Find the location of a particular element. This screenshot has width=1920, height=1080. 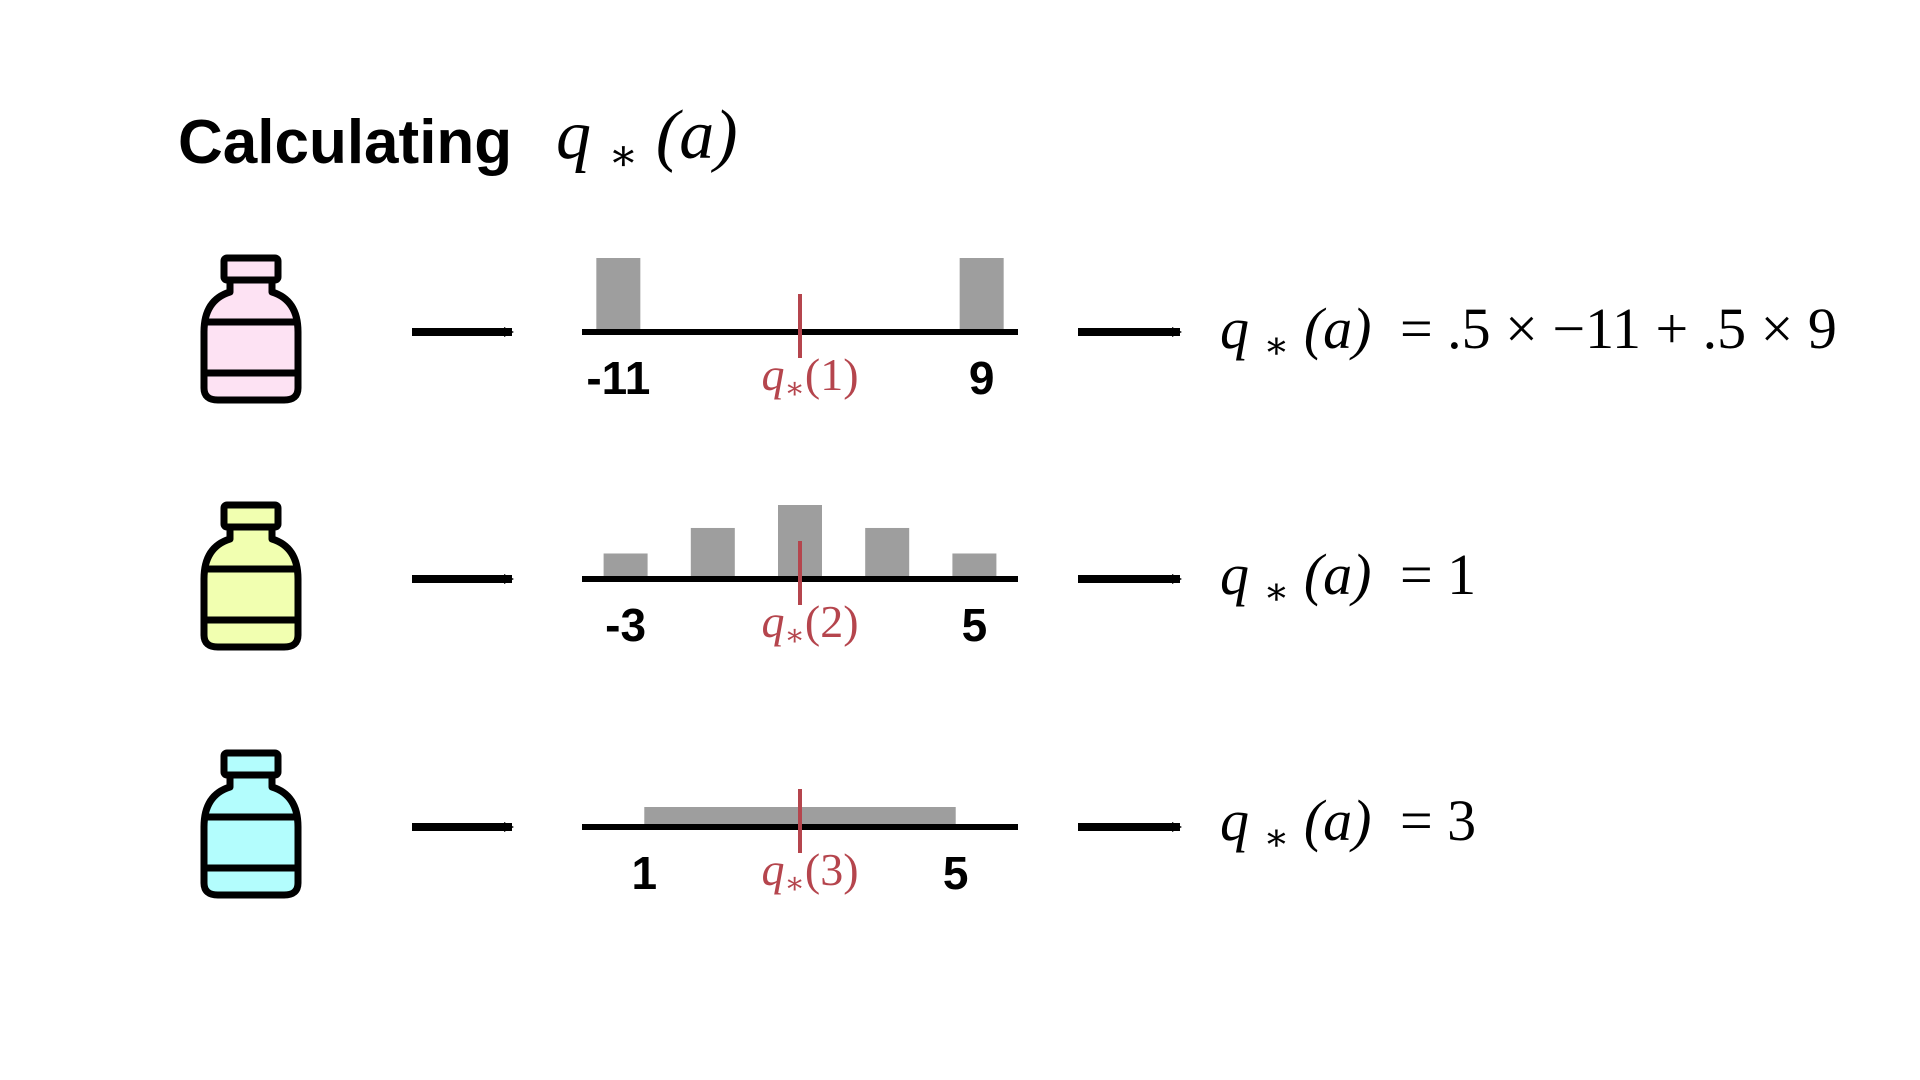

mean-label: q∗(1) is located at coordinates (809, 377).